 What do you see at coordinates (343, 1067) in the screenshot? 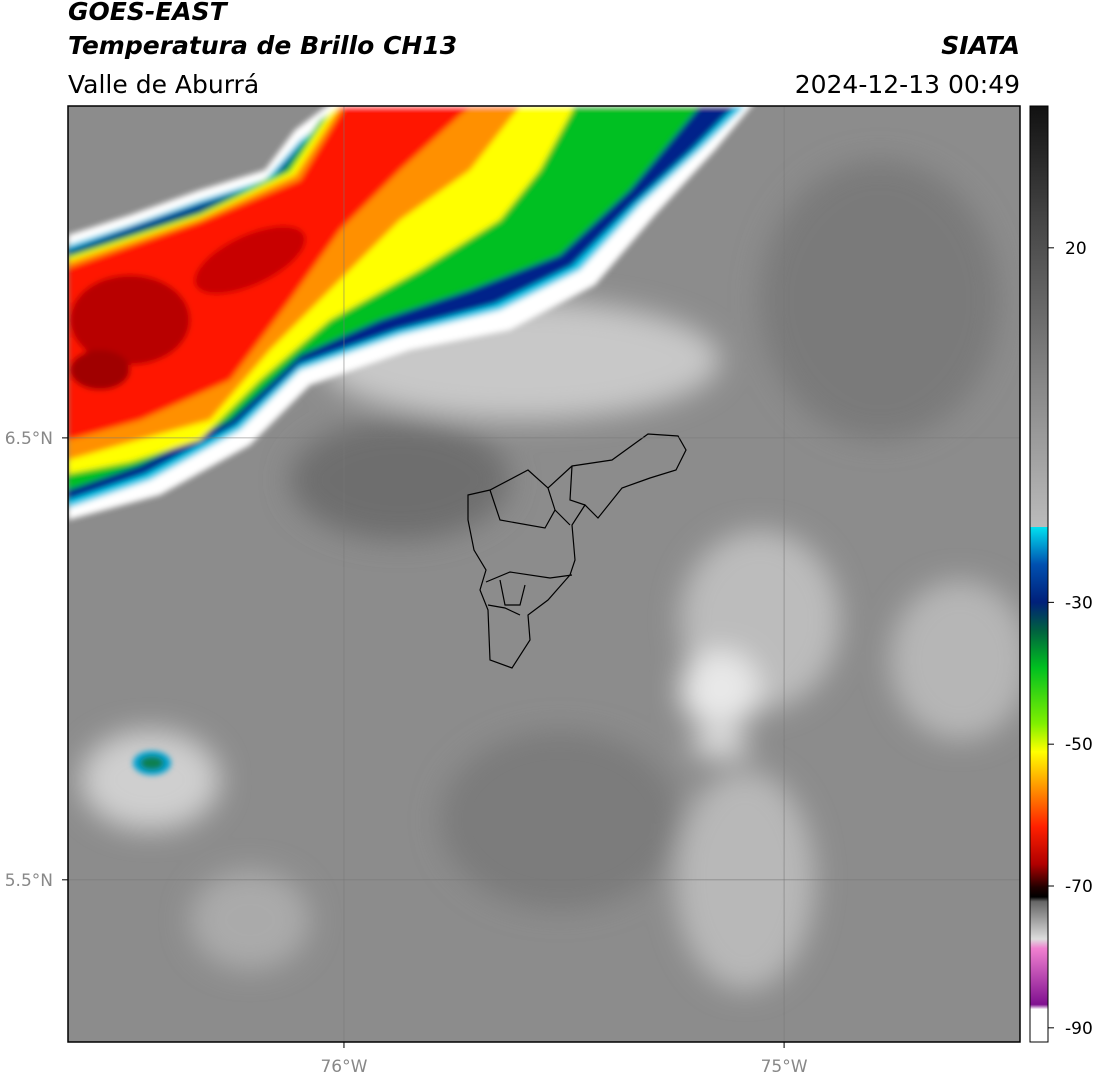
I see `lon-label: 76°W` at bounding box center [343, 1067].